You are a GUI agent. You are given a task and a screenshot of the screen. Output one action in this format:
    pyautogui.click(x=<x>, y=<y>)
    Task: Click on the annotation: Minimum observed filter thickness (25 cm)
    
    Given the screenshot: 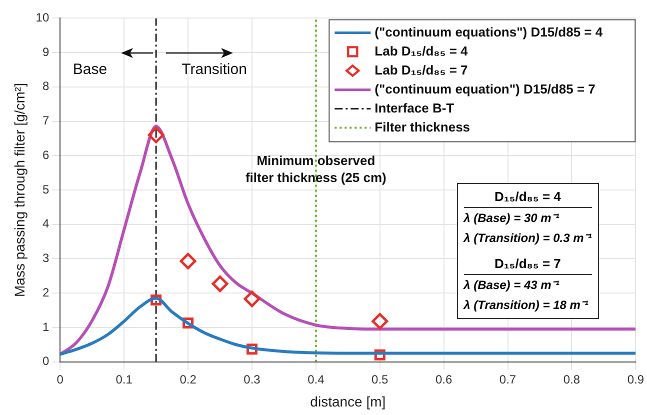 What is the action you would take?
    pyautogui.click(x=316, y=169)
    